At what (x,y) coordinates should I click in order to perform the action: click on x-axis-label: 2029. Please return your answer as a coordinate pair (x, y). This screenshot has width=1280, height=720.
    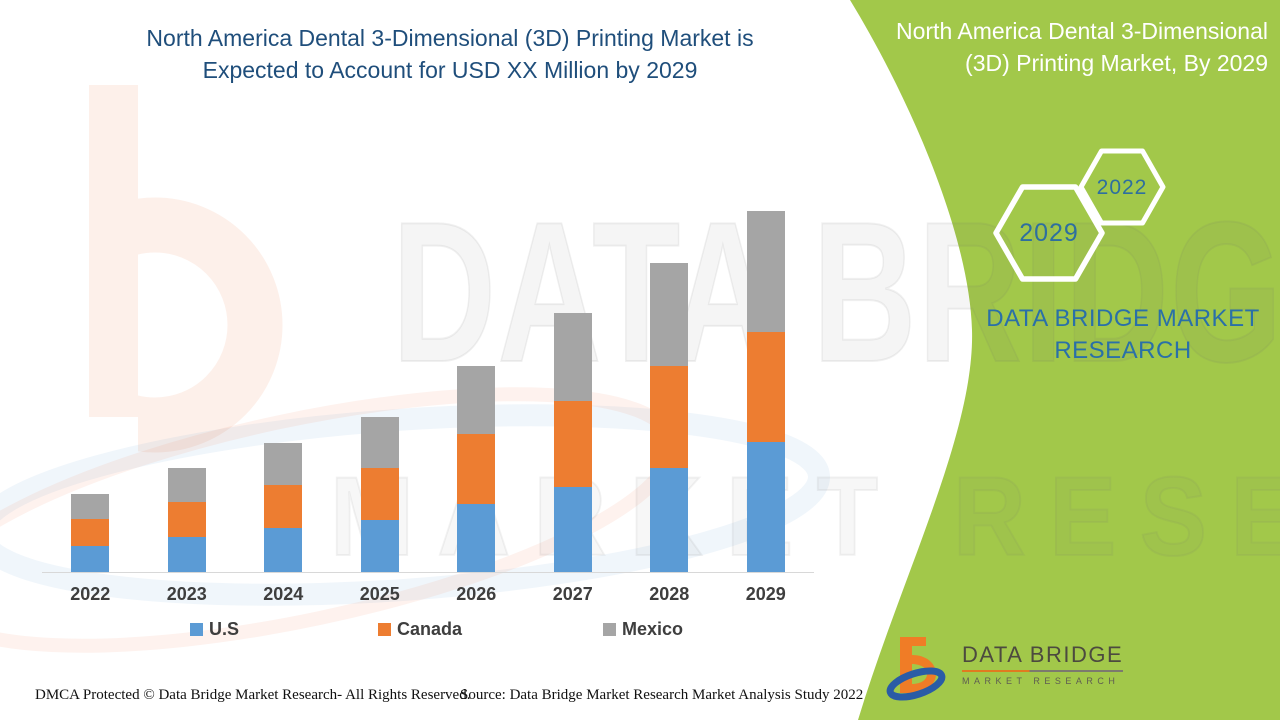
    Looking at the image, I should click on (765, 594).